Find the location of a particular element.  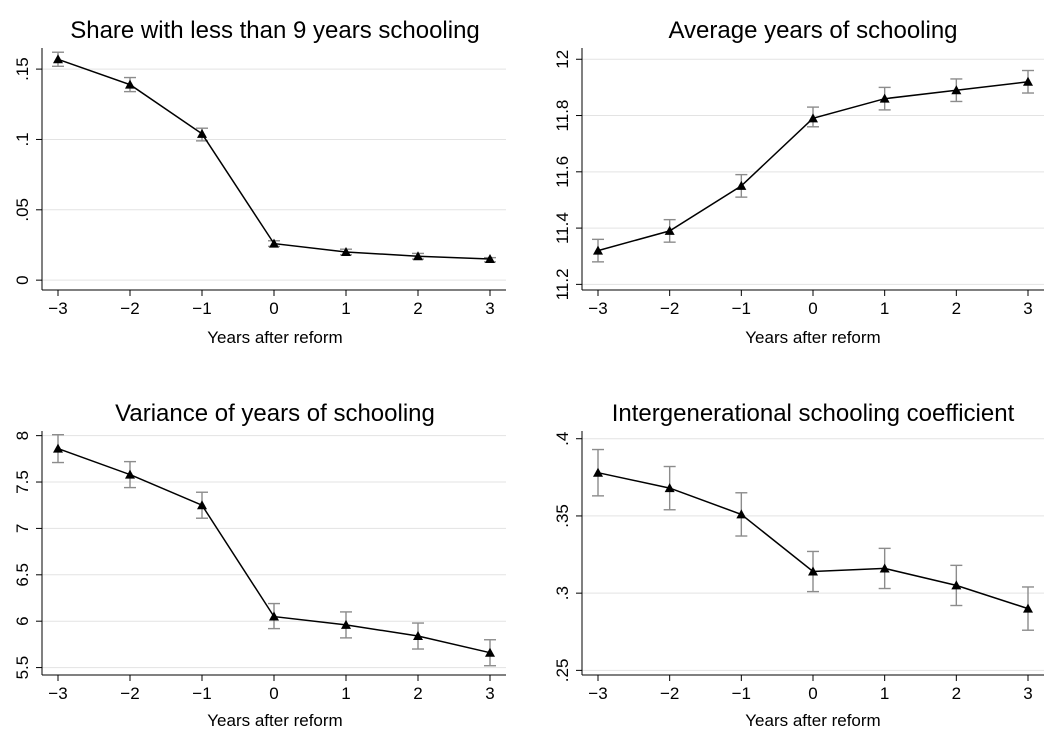

panel-title: Intergenerational schooling coefficient is located at coordinates (813, 413).